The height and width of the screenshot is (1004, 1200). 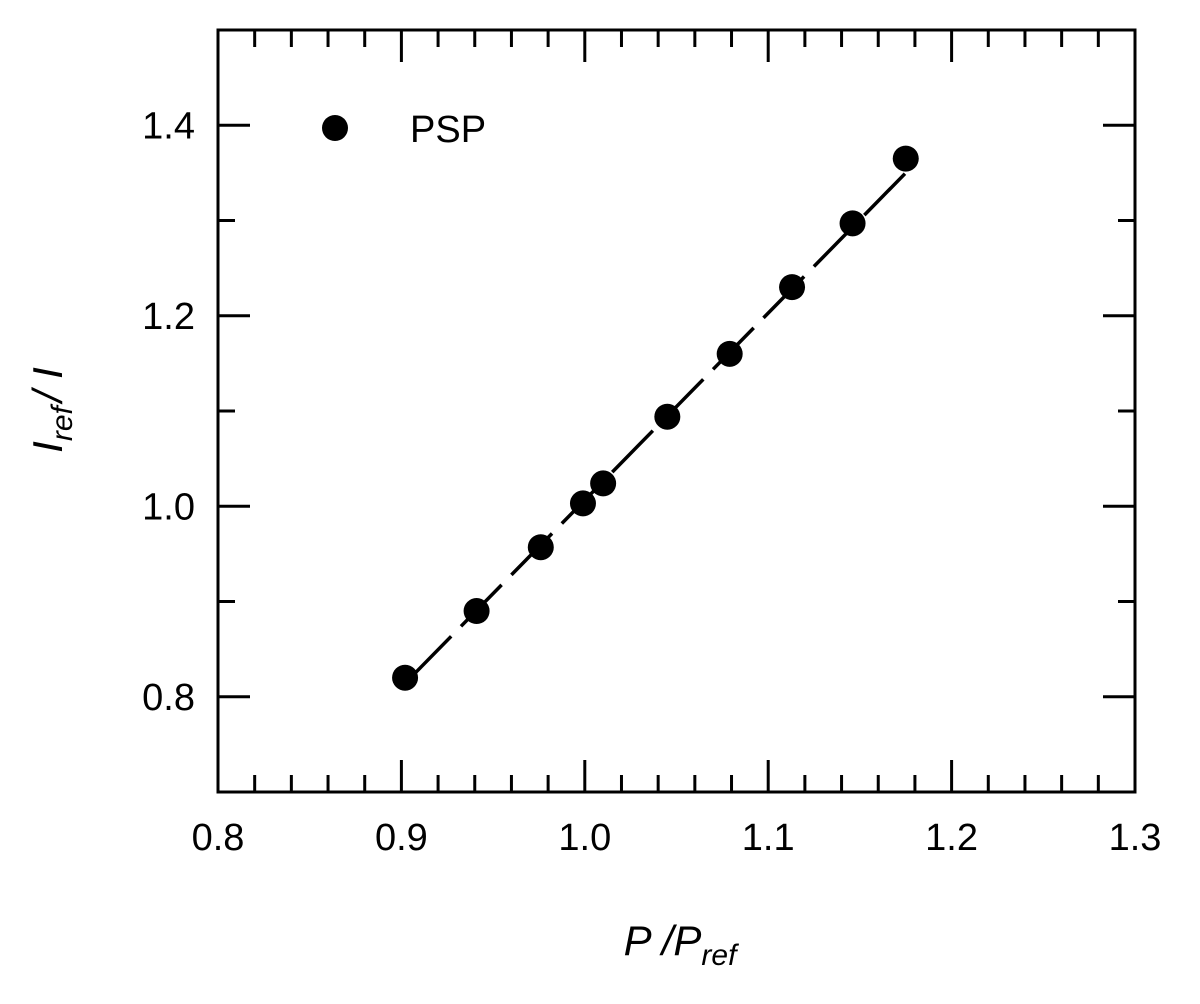 What do you see at coordinates (51, 410) in the screenshot?
I see `y-axis-title: Iref/ I` at bounding box center [51, 410].